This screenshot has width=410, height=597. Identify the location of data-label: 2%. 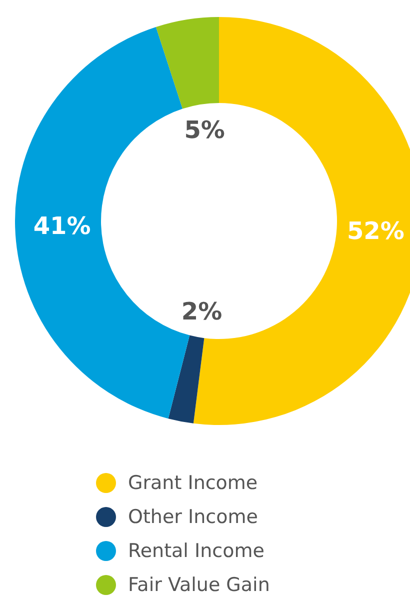
(201, 311).